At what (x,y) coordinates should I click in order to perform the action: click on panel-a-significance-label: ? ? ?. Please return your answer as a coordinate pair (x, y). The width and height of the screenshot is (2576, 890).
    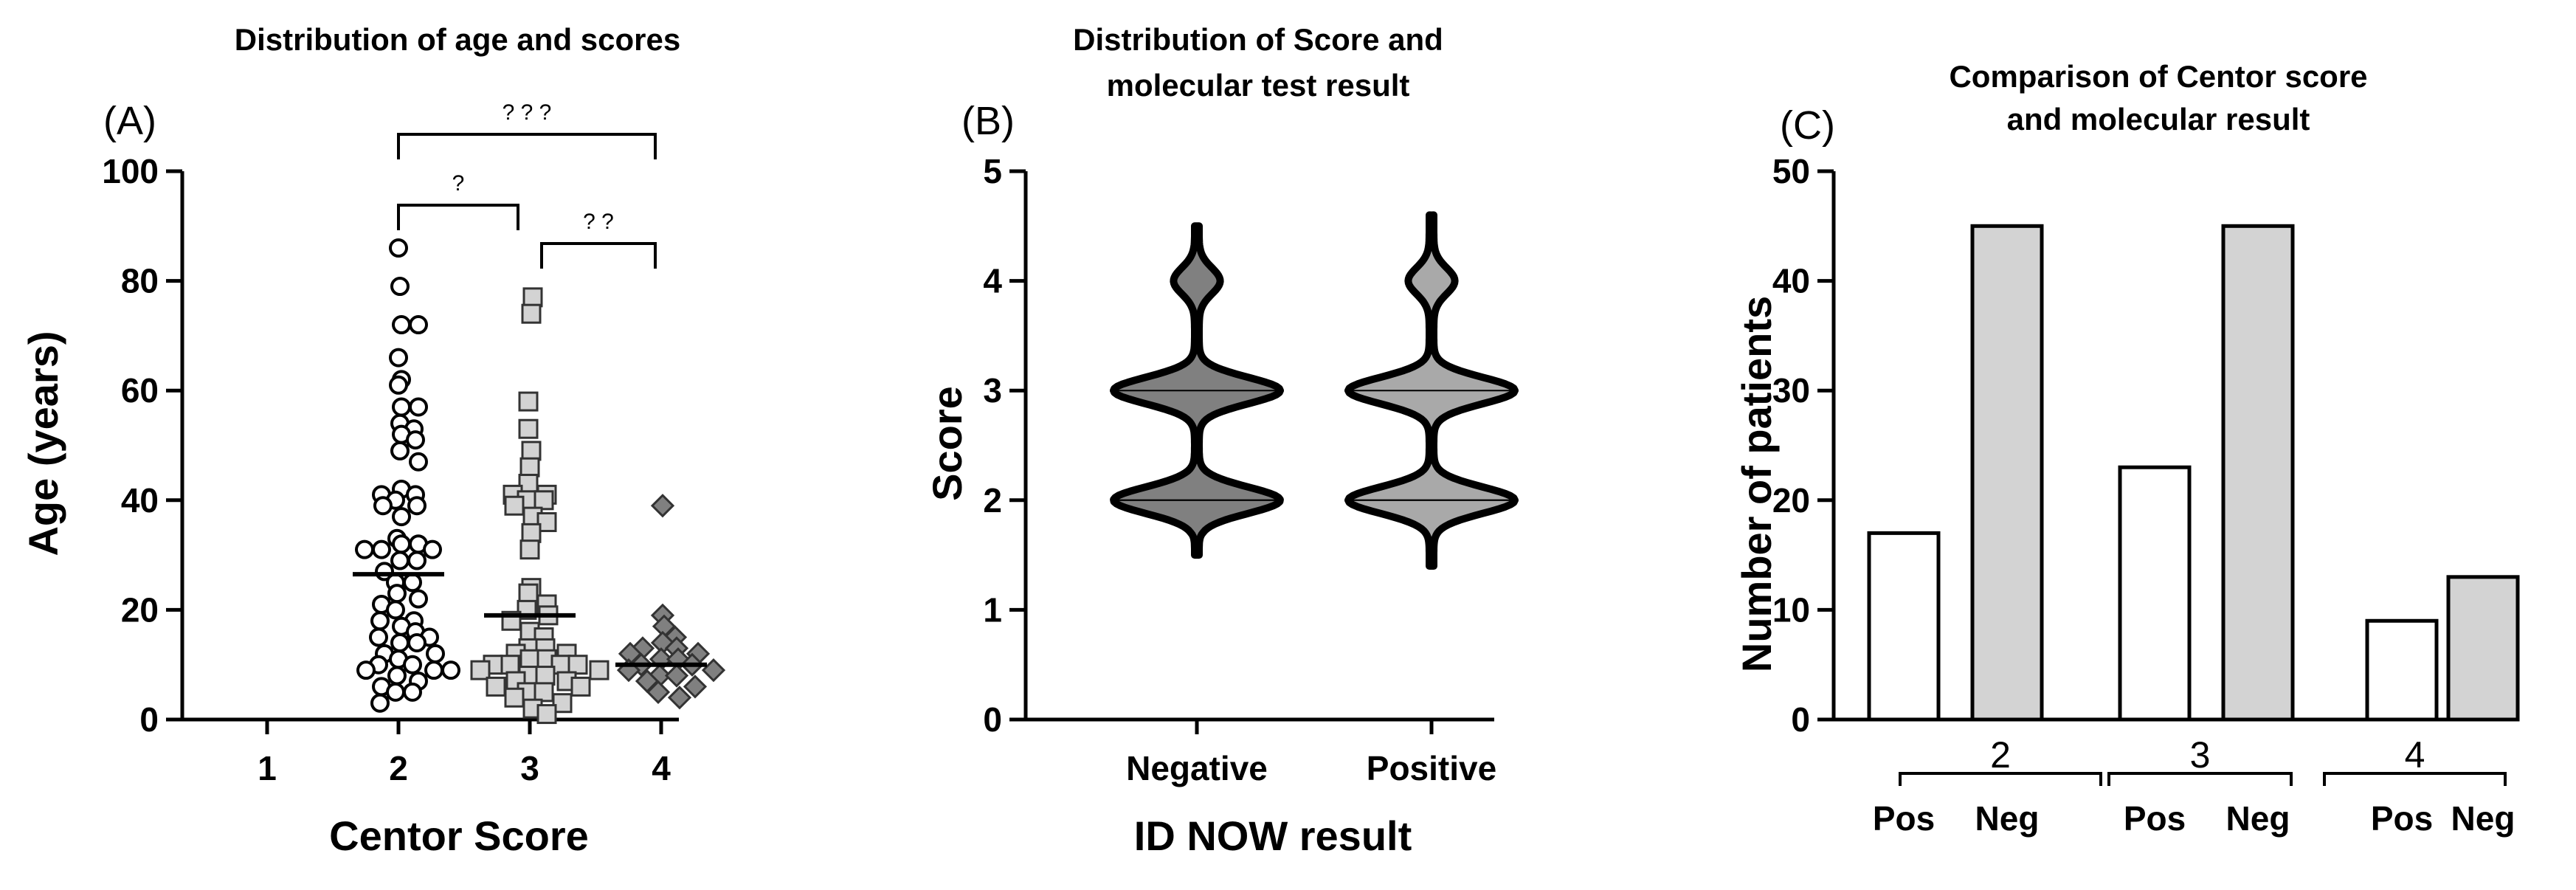
    Looking at the image, I should click on (527, 112).